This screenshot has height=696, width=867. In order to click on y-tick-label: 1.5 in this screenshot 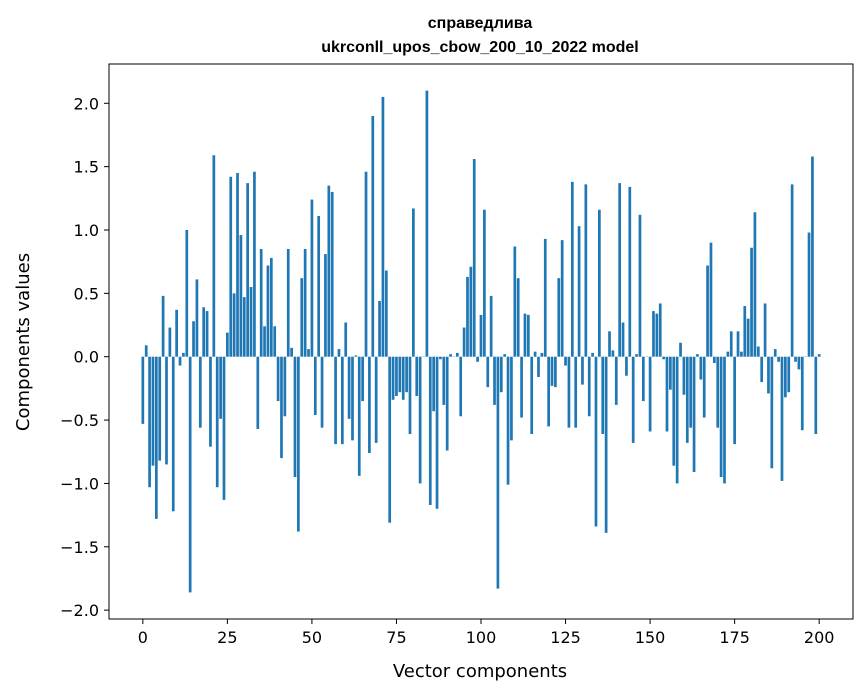, I will do `click(86, 167)`.